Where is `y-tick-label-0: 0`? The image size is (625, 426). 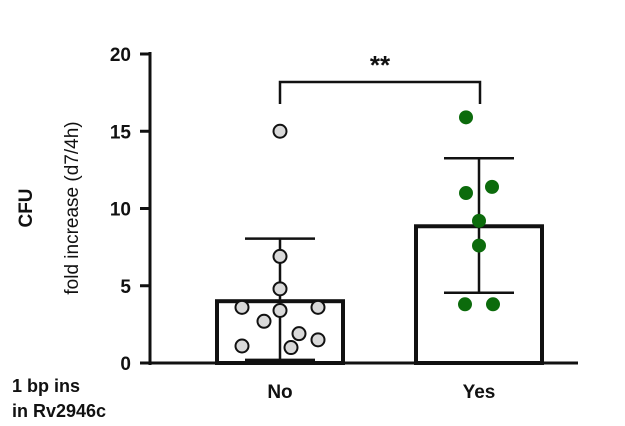
y-tick-label-0: 0 is located at coordinates (125, 364).